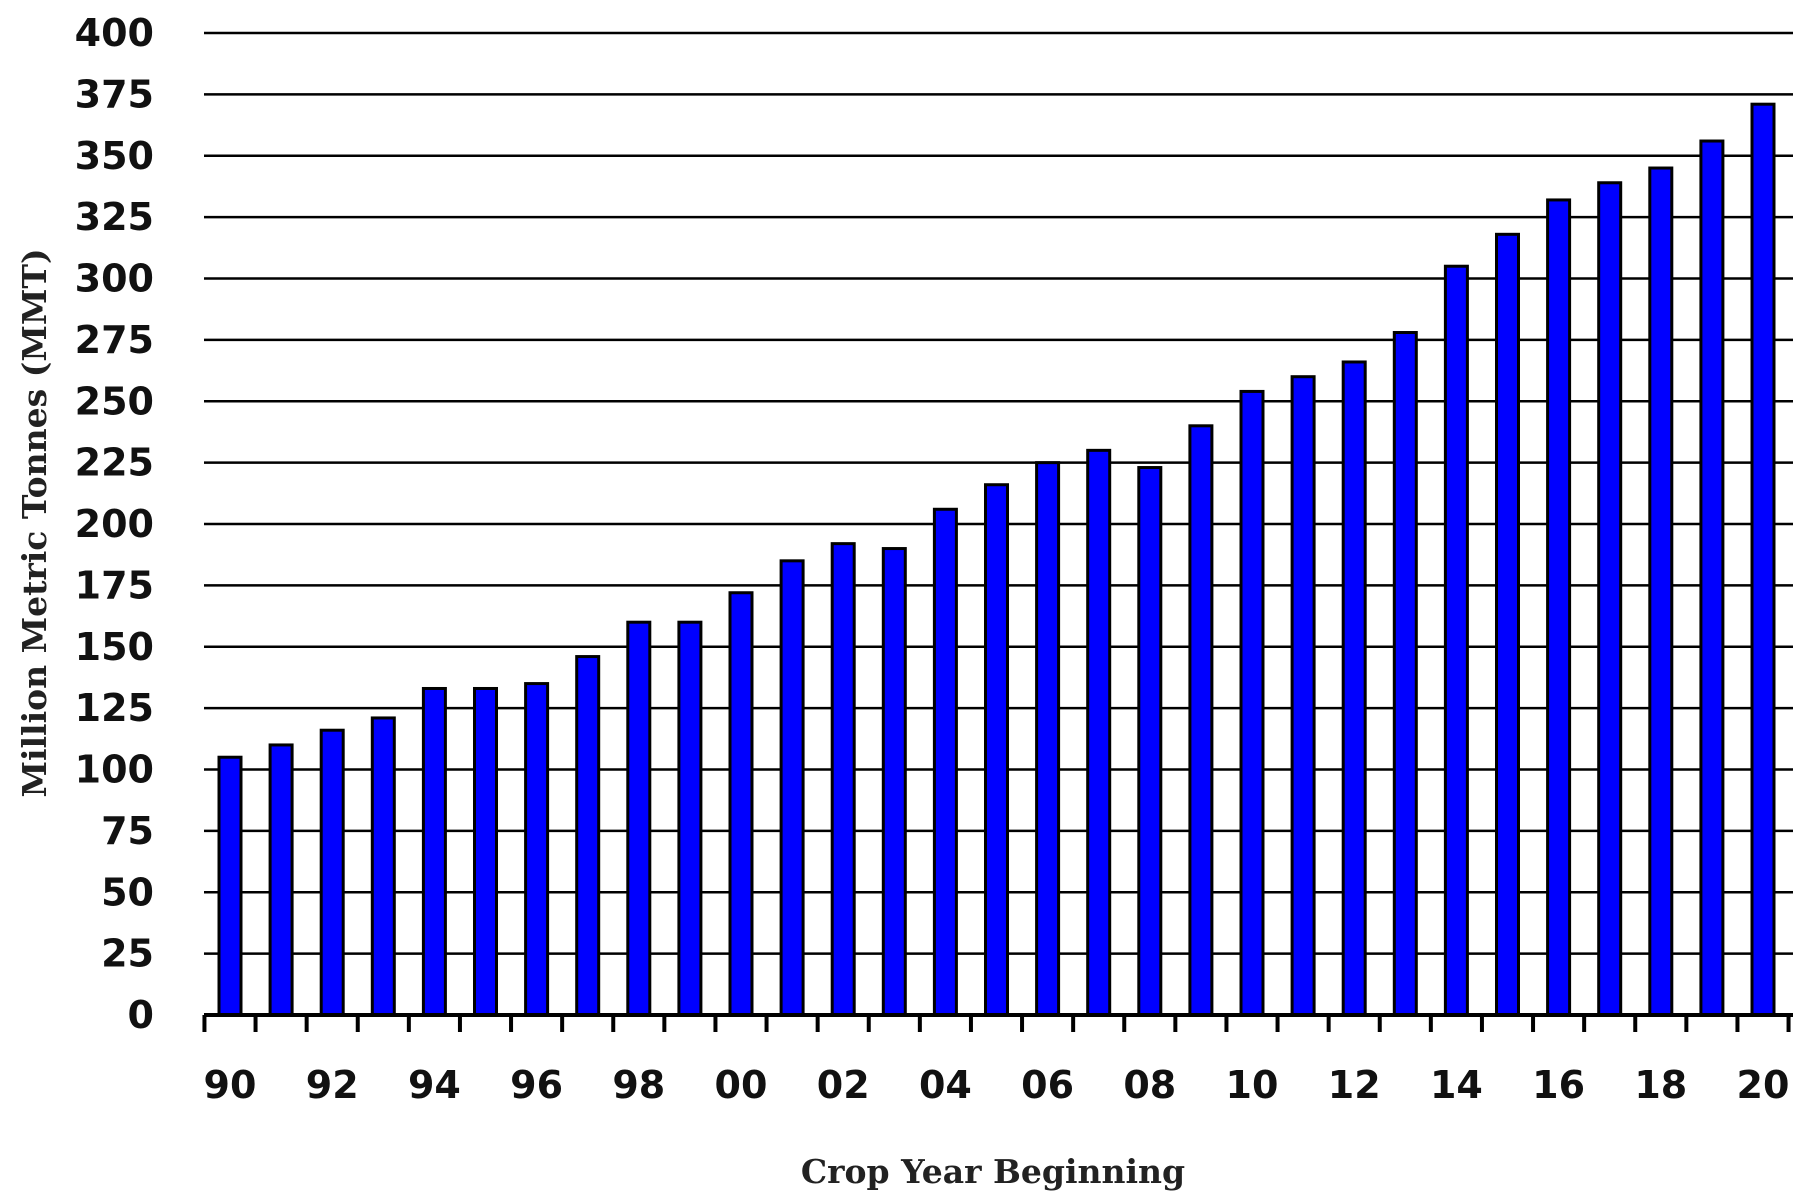  What do you see at coordinates (638, 1085) in the screenshot?
I see `x-tick-label-98: 98` at bounding box center [638, 1085].